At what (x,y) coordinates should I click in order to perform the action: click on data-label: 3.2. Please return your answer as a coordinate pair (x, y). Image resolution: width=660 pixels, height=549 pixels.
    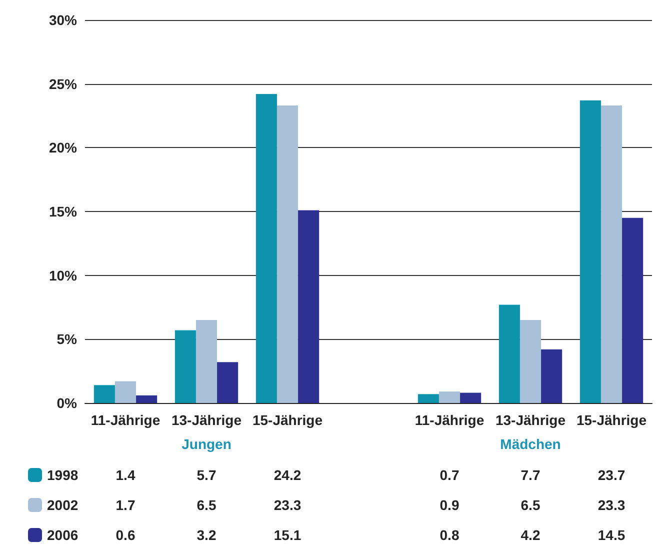
    Looking at the image, I should click on (206, 535).